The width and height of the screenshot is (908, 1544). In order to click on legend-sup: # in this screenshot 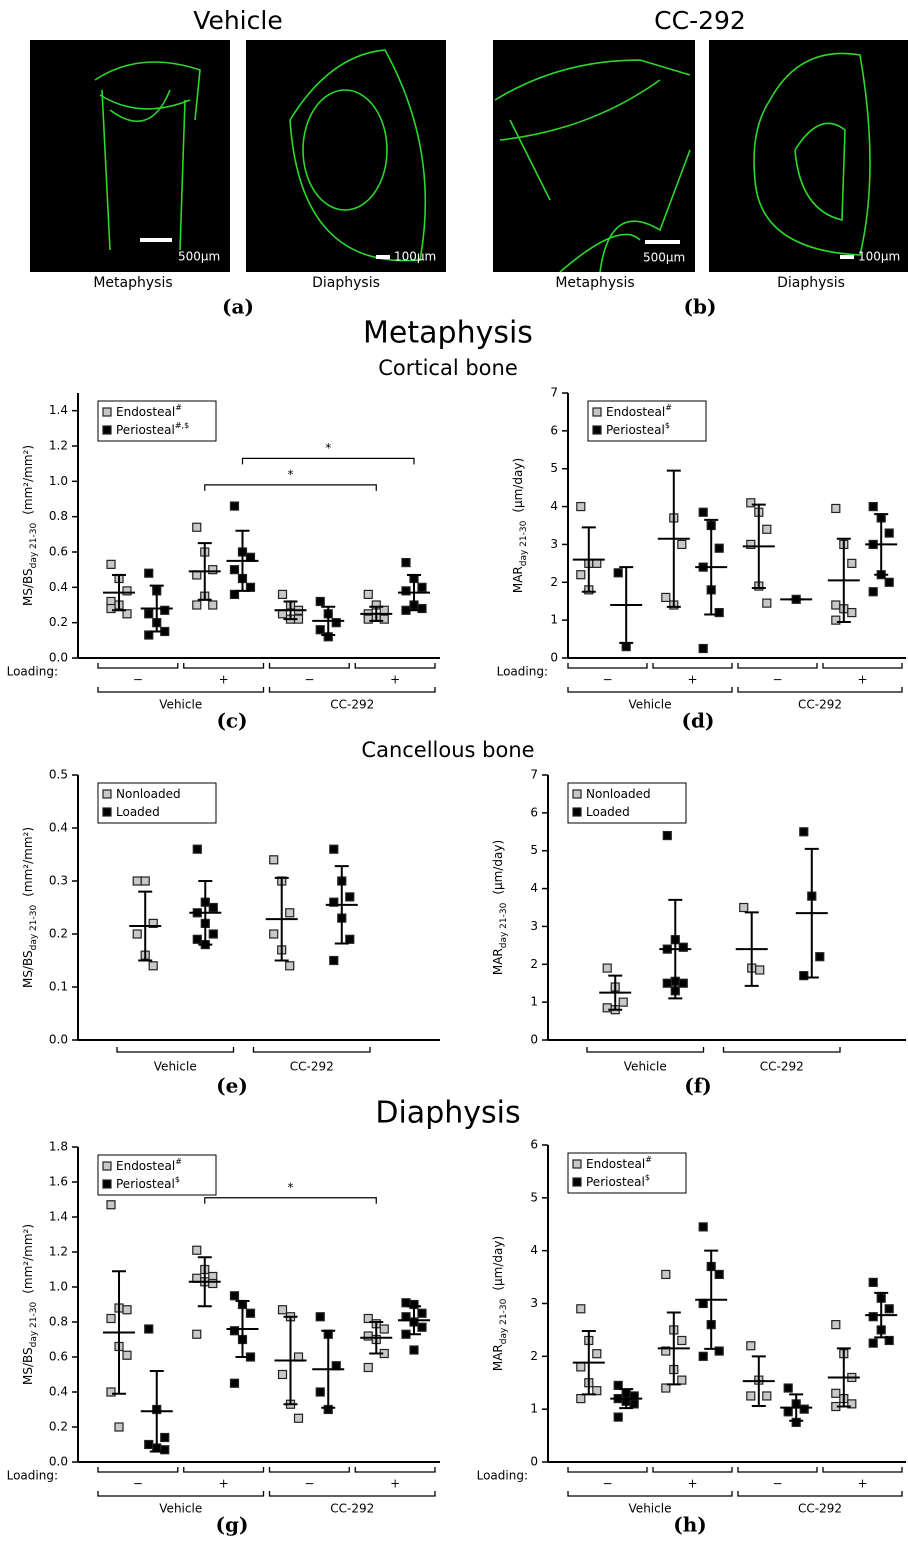, I will do `click(648, 1159)`.